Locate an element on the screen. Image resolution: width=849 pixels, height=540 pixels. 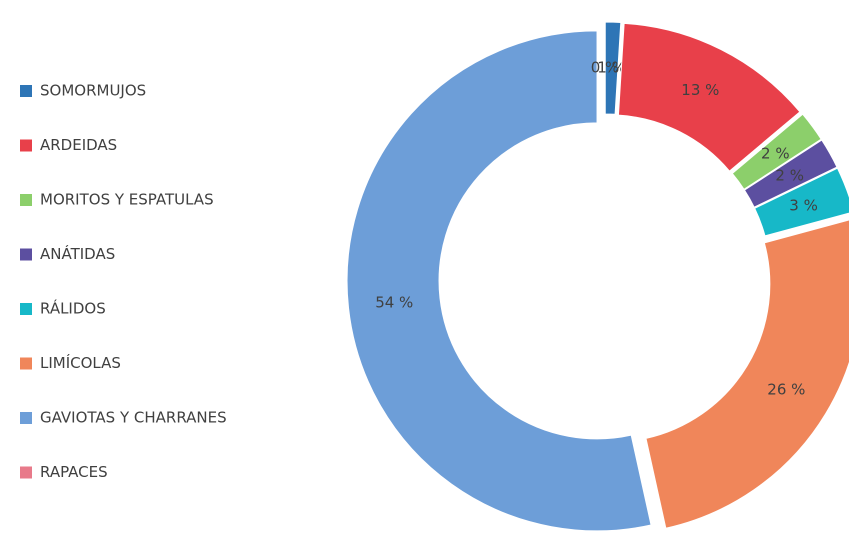
legend-label: ANÁTIDAS is located at coordinates (77, 253).